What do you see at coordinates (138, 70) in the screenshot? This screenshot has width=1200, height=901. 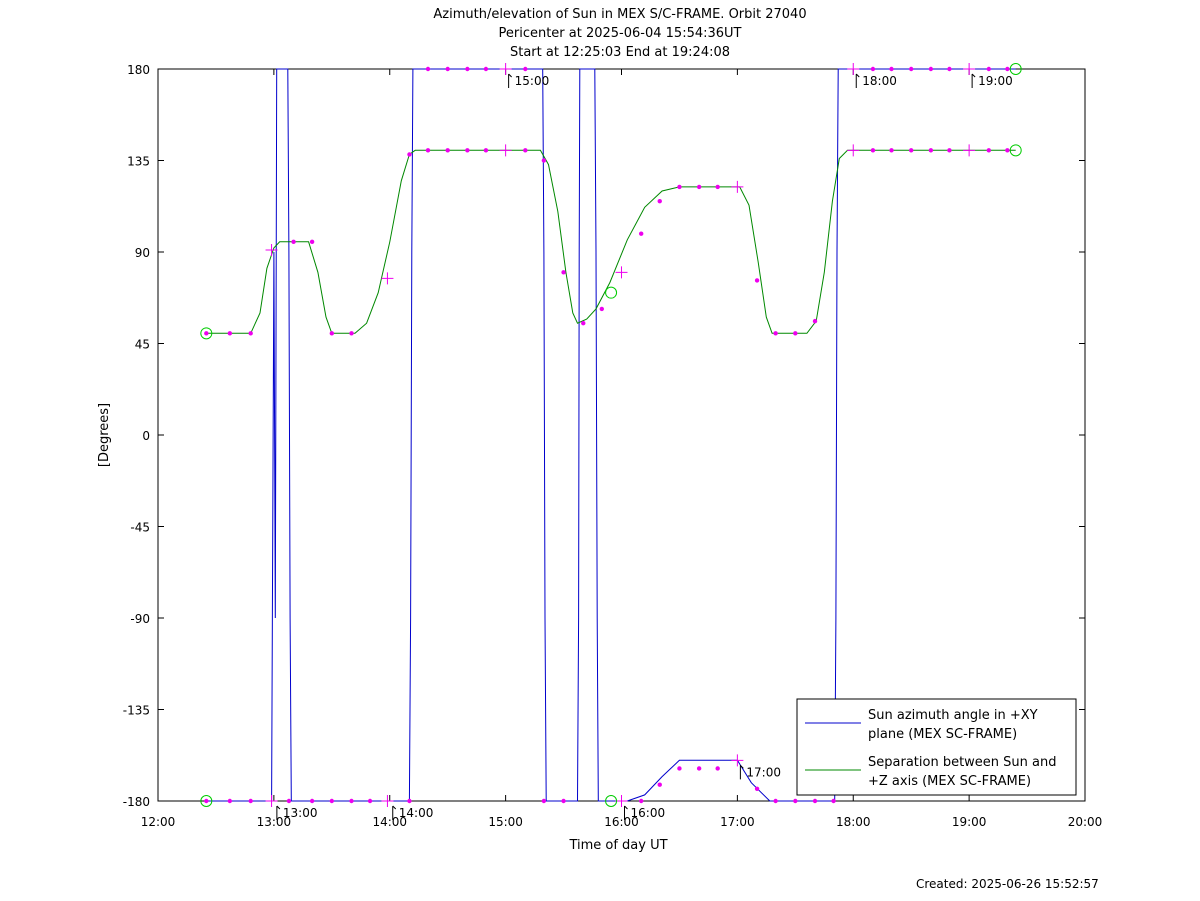 I see `y-tick-label: 180` at bounding box center [138, 70].